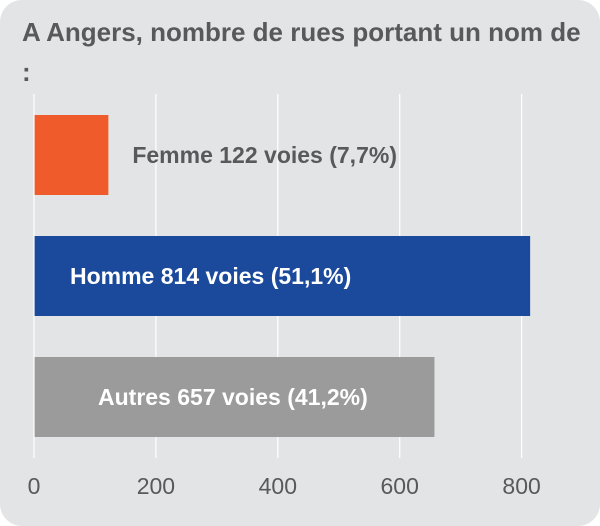 The image size is (600, 526). Describe the element at coordinates (71, 155) in the screenshot. I see `bar-femme` at that location.